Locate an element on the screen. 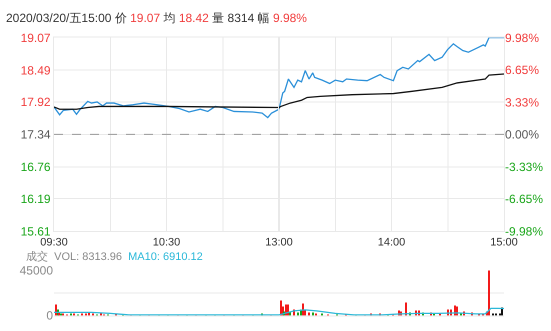 The width and height of the screenshot is (551, 331). text: 3.33% is located at coordinates (522, 102).